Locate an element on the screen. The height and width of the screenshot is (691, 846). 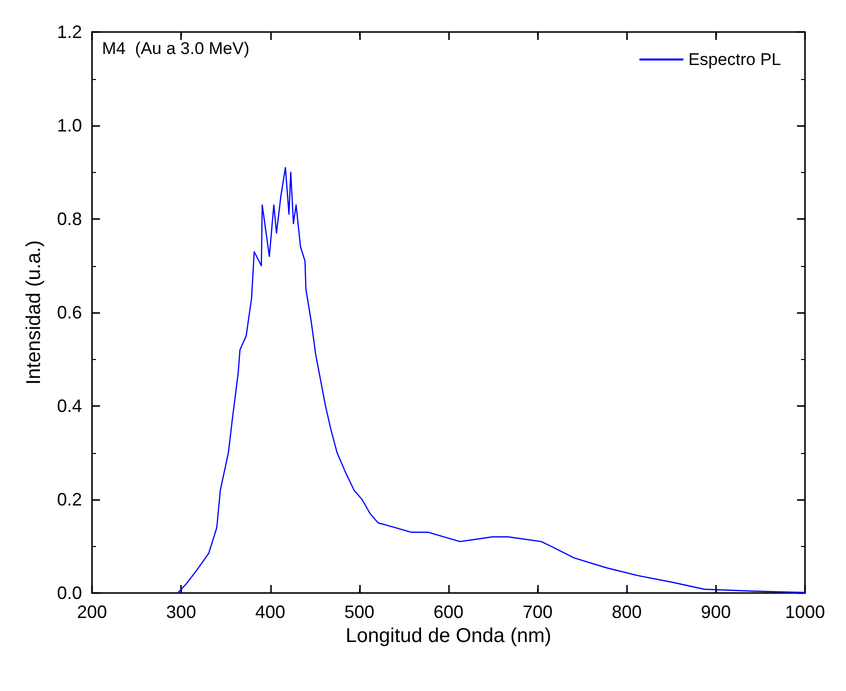
x-tick-label: 700 is located at coordinates (537, 612).